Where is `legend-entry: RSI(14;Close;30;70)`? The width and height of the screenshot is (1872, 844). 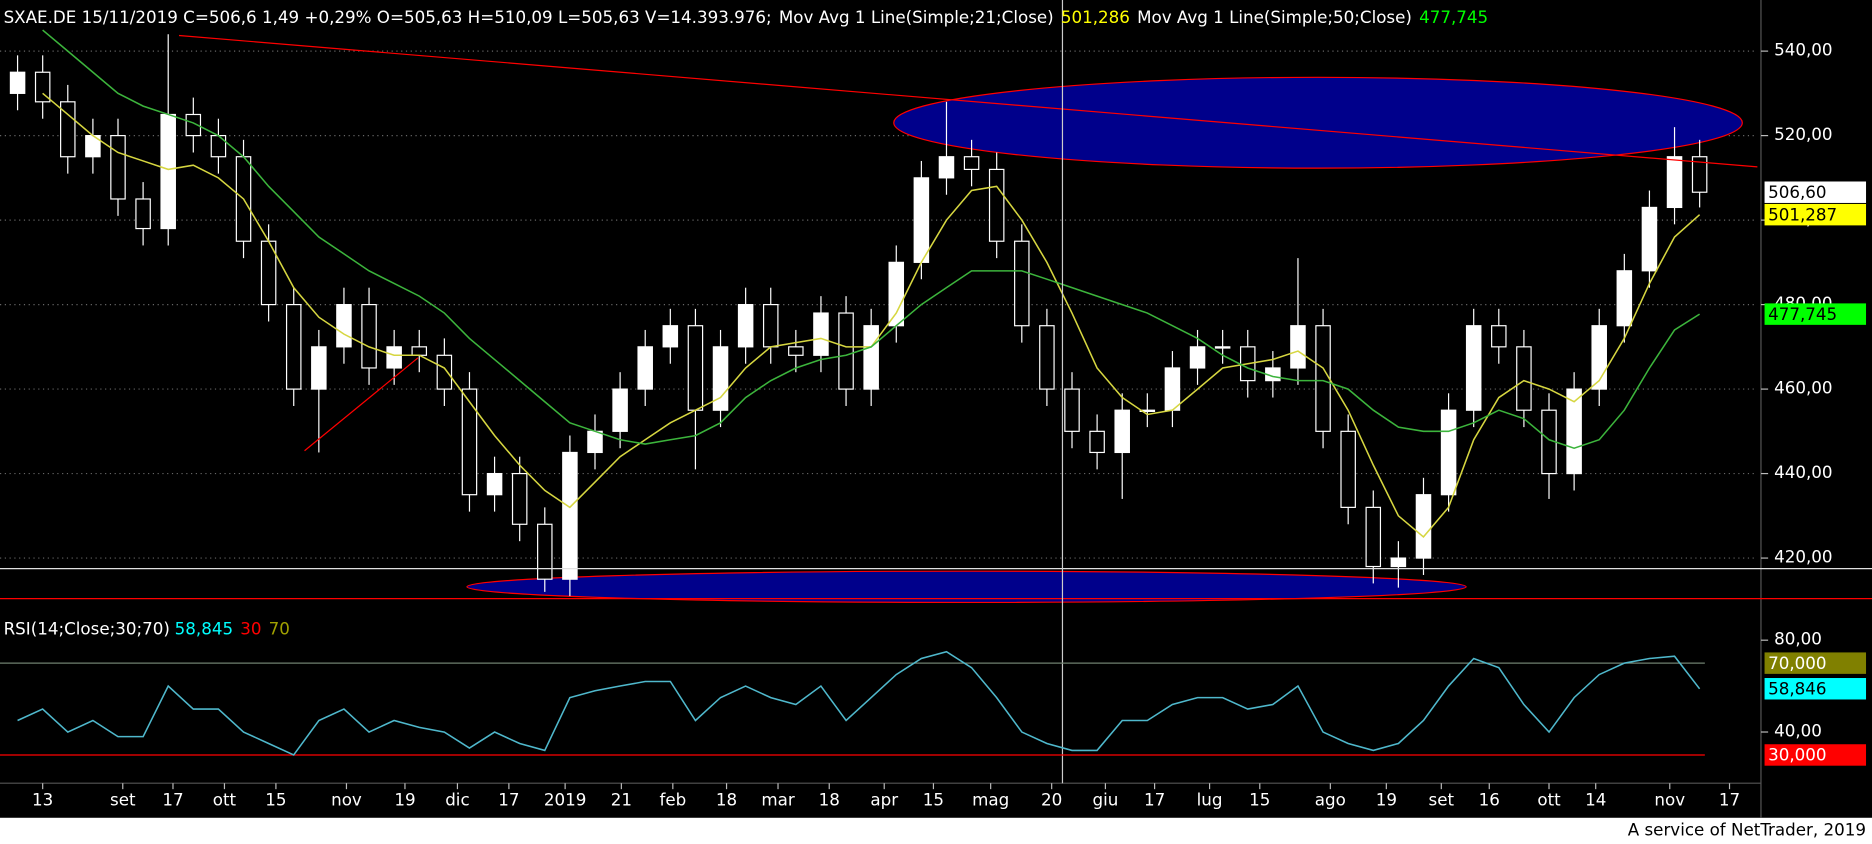 legend-entry: RSI(14;Close;30;70) is located at coordinates (87, 628).